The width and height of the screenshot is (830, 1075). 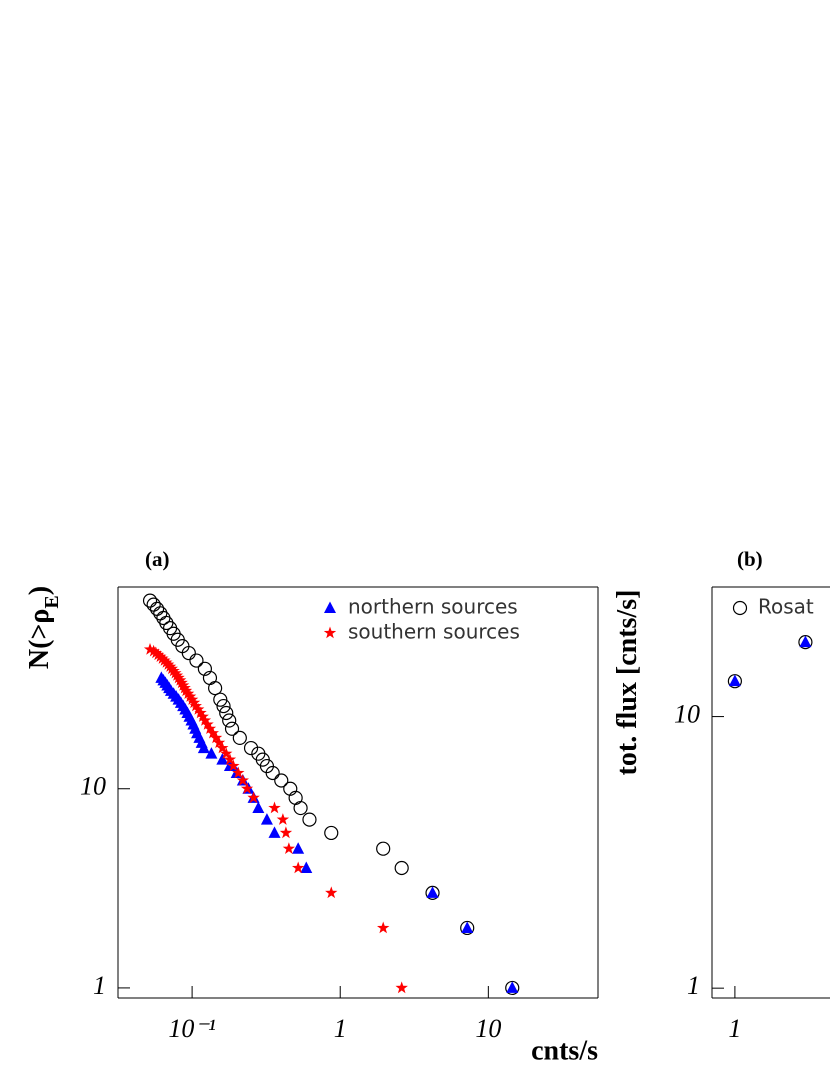 I want to click on y-axis-label-part: ), so click(x=39, y=590).